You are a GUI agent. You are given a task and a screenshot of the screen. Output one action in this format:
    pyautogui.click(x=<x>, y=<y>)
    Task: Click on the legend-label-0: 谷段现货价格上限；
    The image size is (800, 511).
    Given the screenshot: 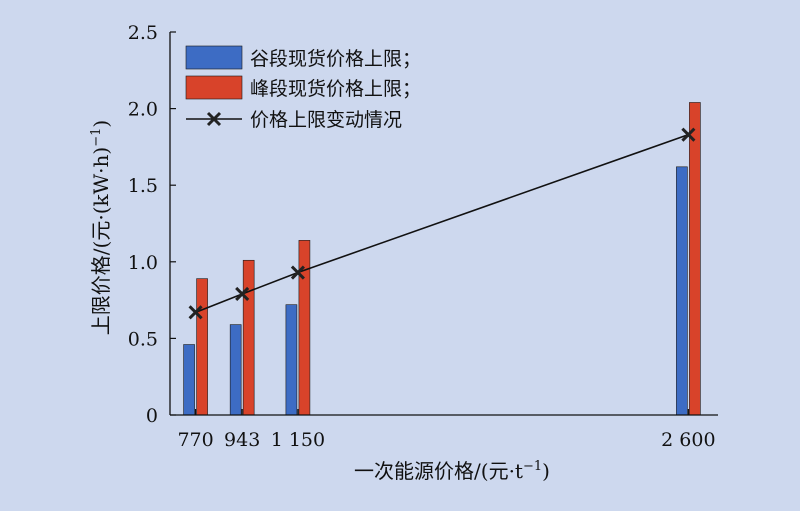 What is the action you would take?
    pyautogui.click(x=335, y=59)
    